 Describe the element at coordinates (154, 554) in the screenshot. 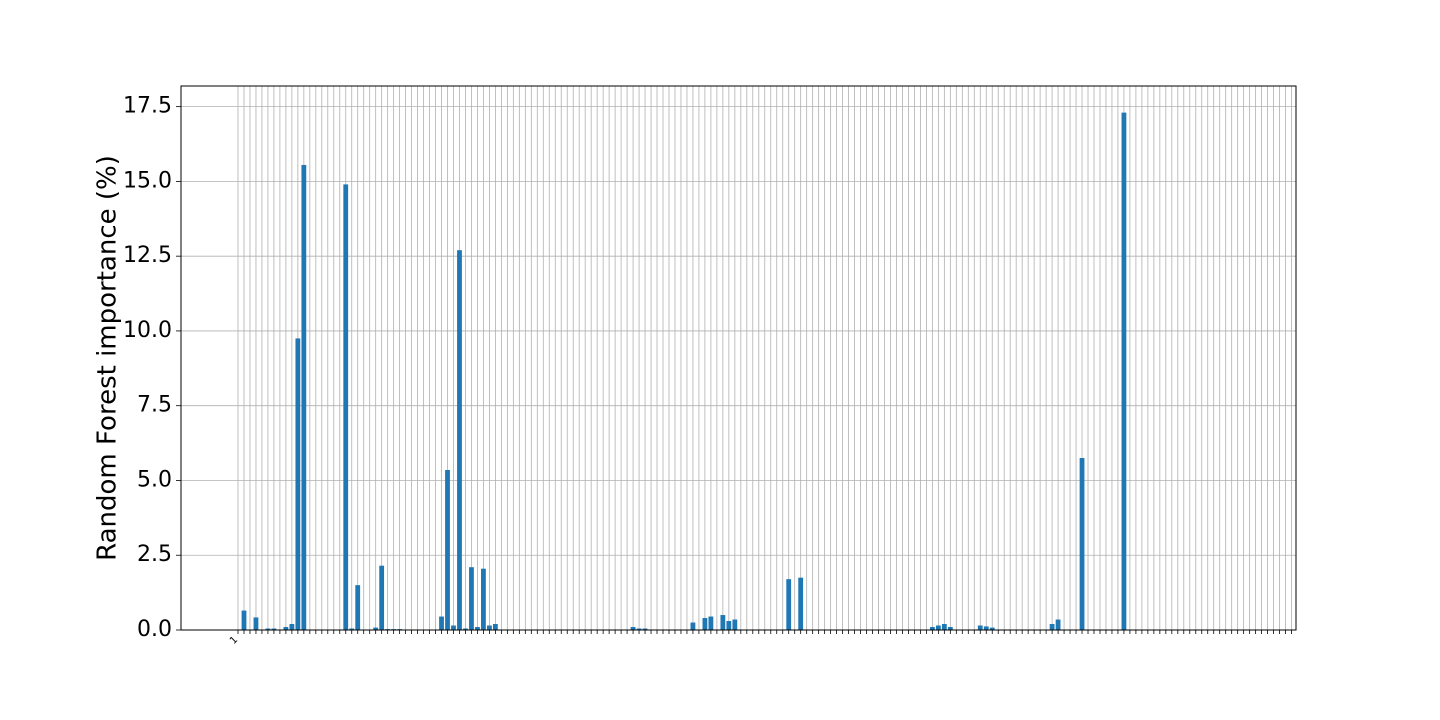

I see `y-tick-label: 2.5` at that location.